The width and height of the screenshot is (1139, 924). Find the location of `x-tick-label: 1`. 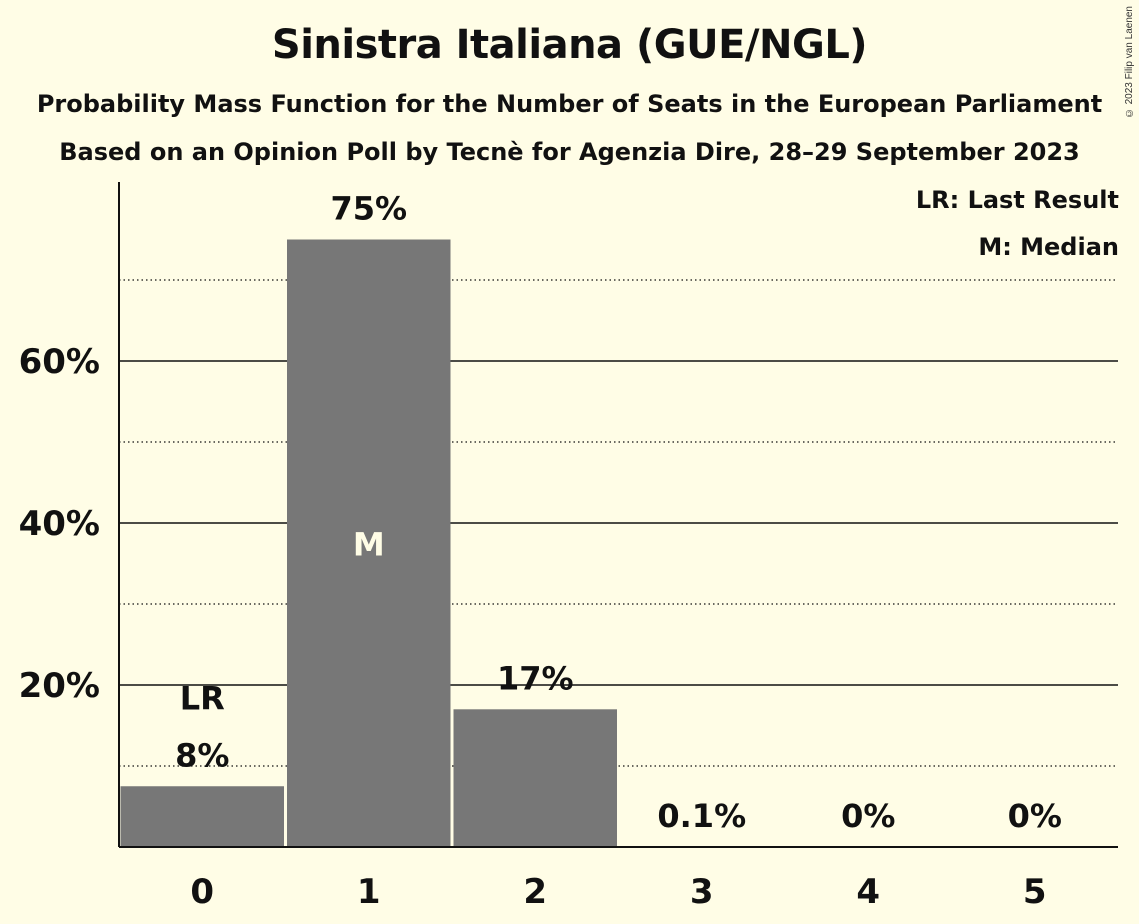

x-tick-label: 1 is located at coordinates (369, 892).